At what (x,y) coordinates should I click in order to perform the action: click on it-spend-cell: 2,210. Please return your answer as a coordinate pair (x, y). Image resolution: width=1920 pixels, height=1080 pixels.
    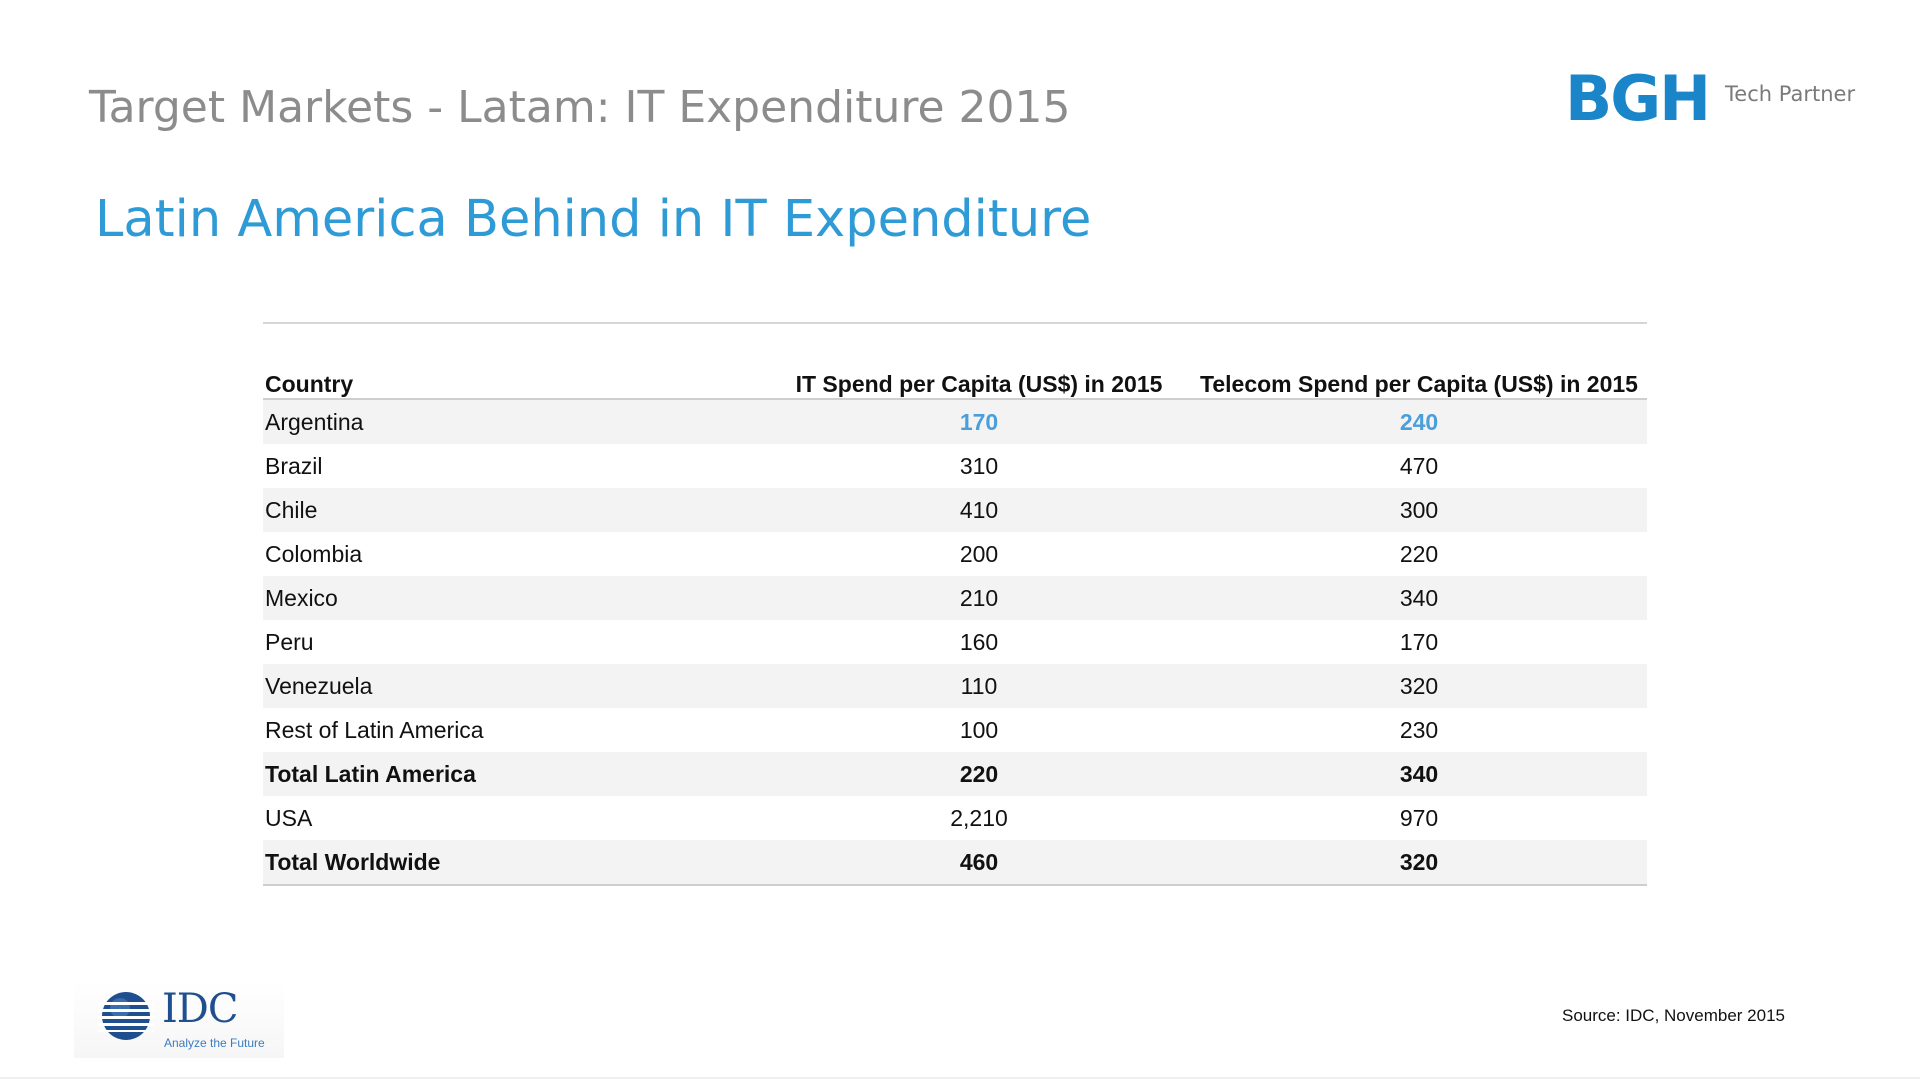
    Looking at the image, I should click on (979, 817).